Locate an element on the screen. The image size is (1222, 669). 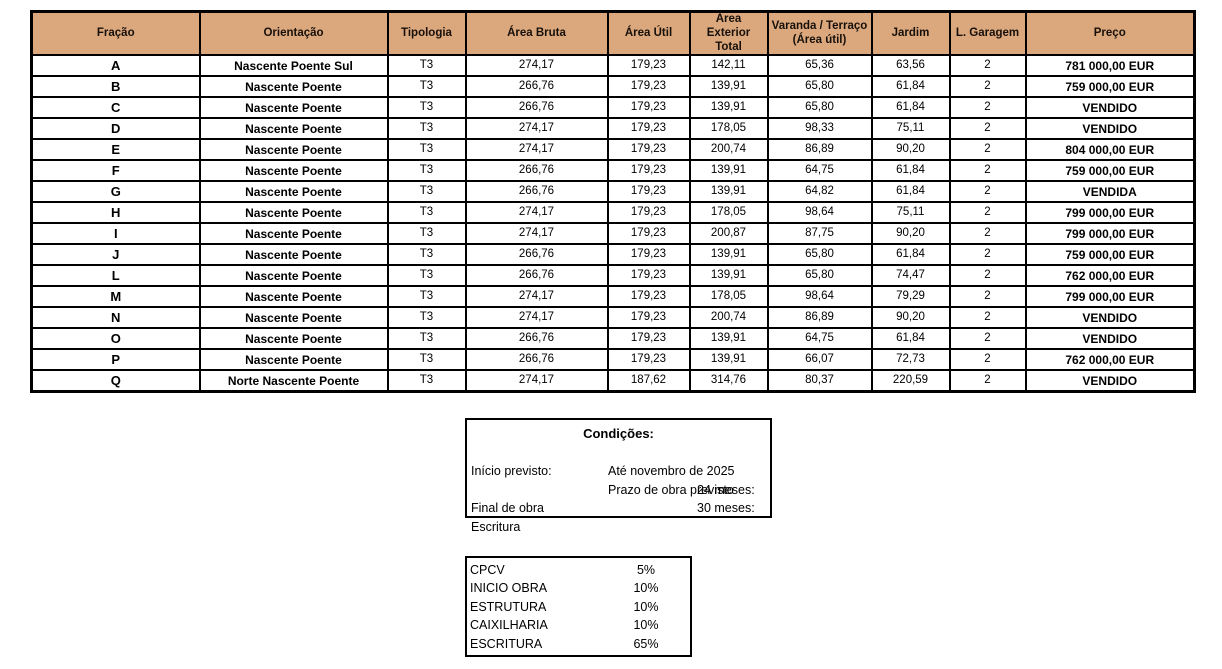
column-header-0: Fração is located at coordinates (115, 33).